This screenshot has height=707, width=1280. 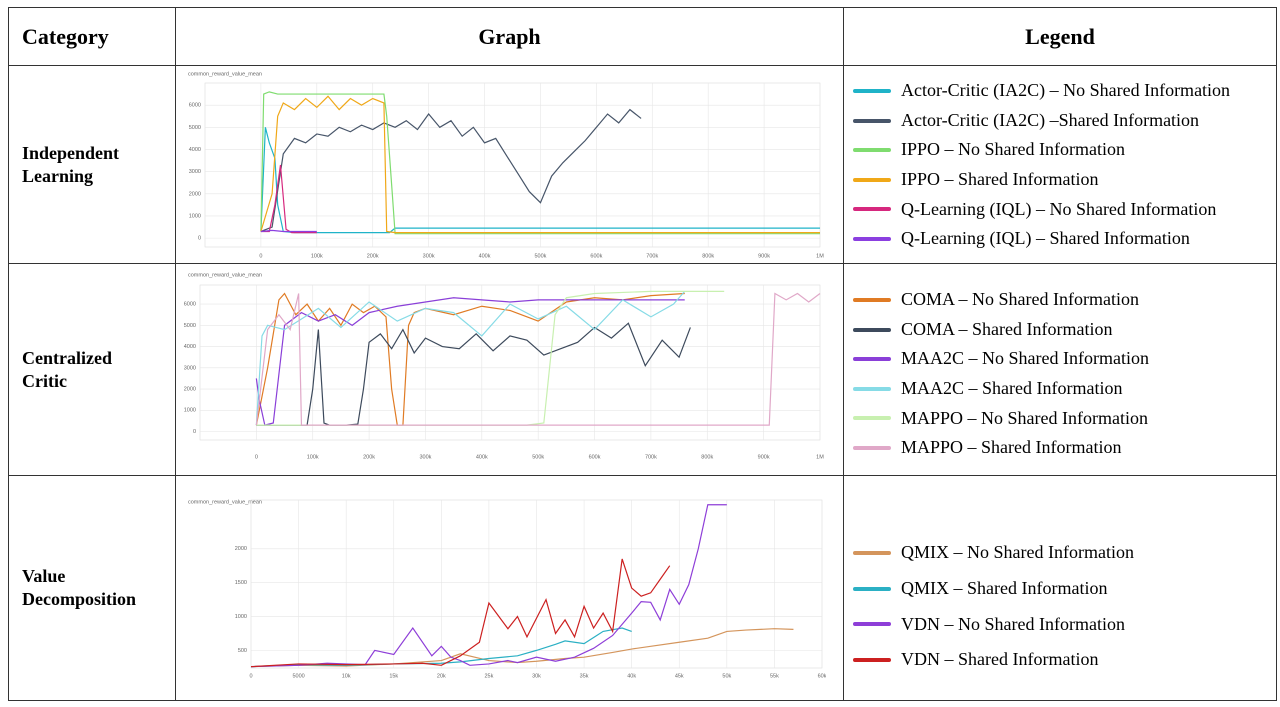 I want to click on category-cell: Value Decomposition, so click(x=92, y=588).